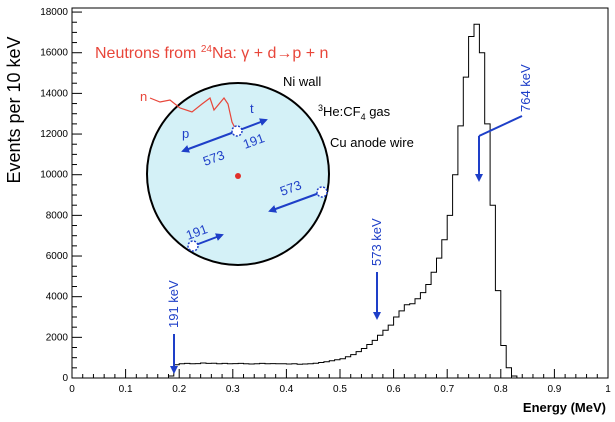  What do you see at coordinates (54, 175) in the screenshot?
I see `y-tick-label: 10000` at bounding box center [54, 175].